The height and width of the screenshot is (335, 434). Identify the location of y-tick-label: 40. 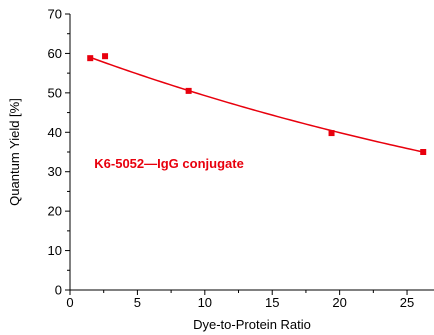
(55, 132).